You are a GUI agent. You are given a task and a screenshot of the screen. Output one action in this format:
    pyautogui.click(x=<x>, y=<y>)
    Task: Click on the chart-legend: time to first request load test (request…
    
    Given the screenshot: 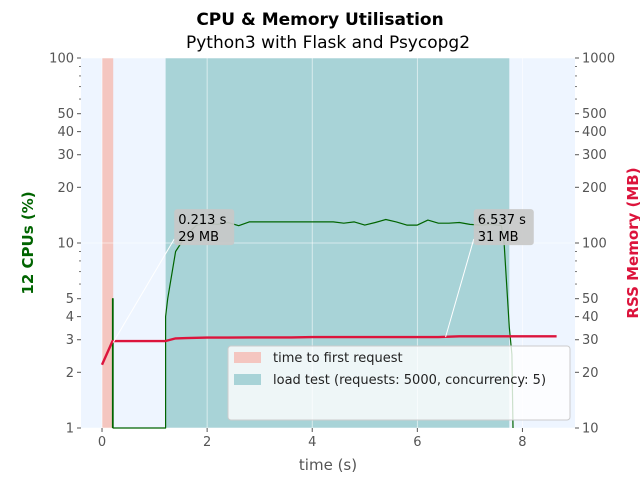 What is the action you would take?
    pyautogui.click(x=399, y=383)
    